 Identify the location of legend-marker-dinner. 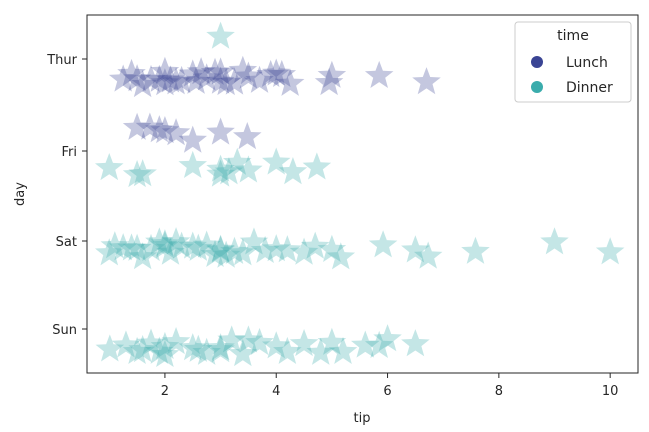
(537, 87).